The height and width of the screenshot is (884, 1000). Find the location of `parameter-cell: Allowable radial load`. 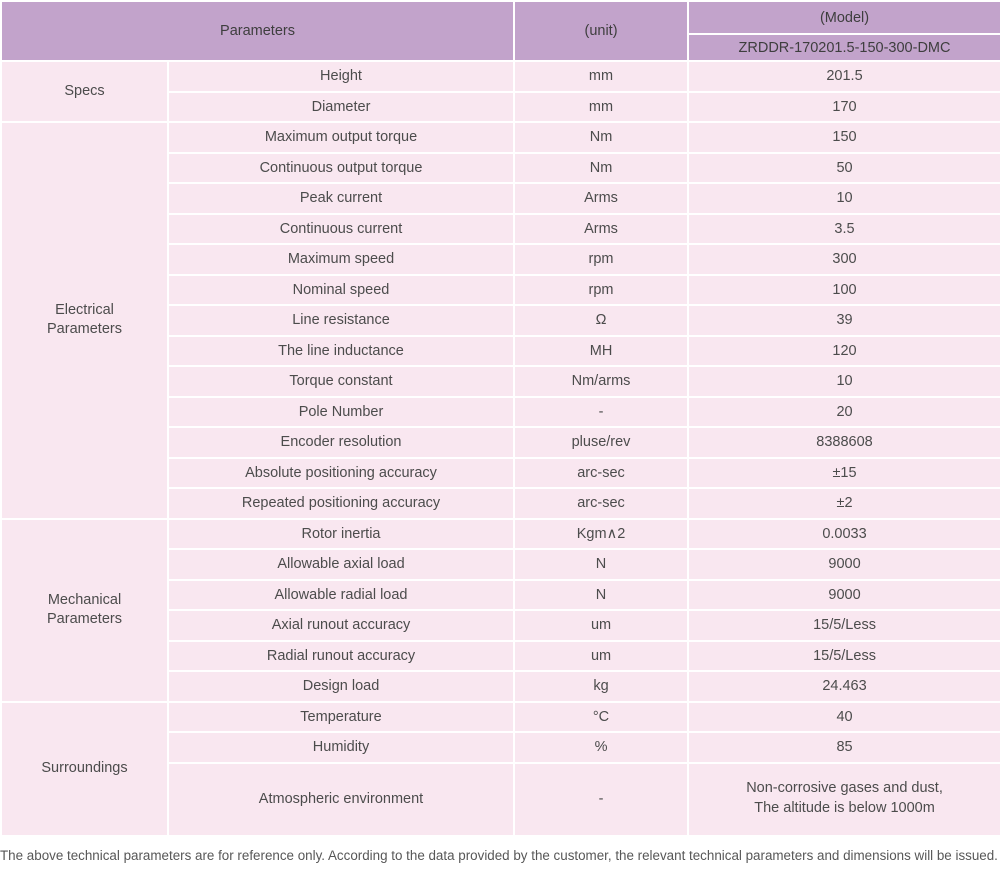

parameter-cell: Allowable radial load is located at coordinates (341, 594).